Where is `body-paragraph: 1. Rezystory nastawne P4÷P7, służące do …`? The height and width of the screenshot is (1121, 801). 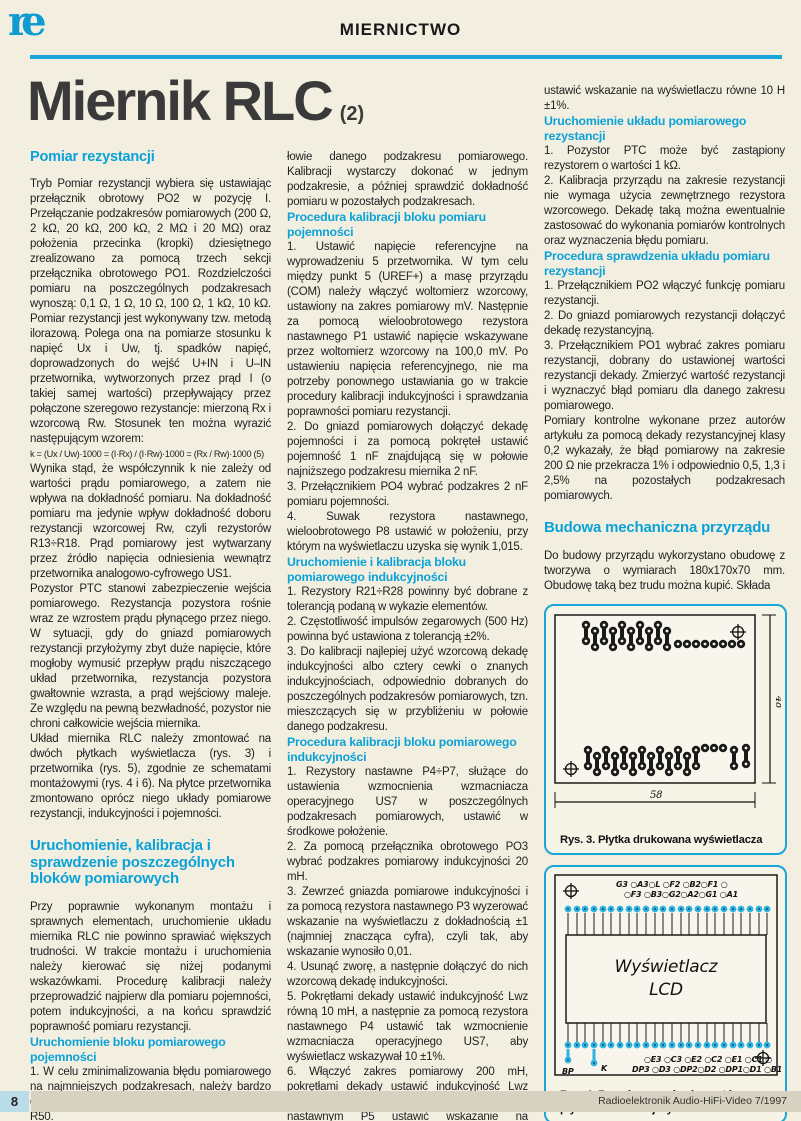
body-paragraph: 1. Rezystory nastawne P4÷P7, służące do … is located at coordinates (407, 802).